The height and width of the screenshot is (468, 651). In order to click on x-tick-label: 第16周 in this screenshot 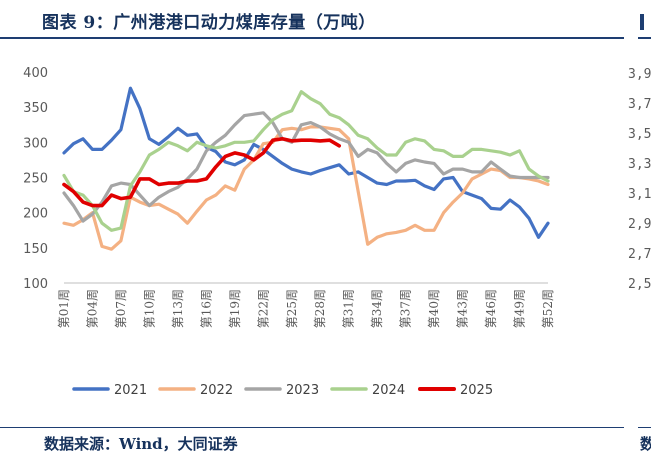, I will do `click(206, 308)`.